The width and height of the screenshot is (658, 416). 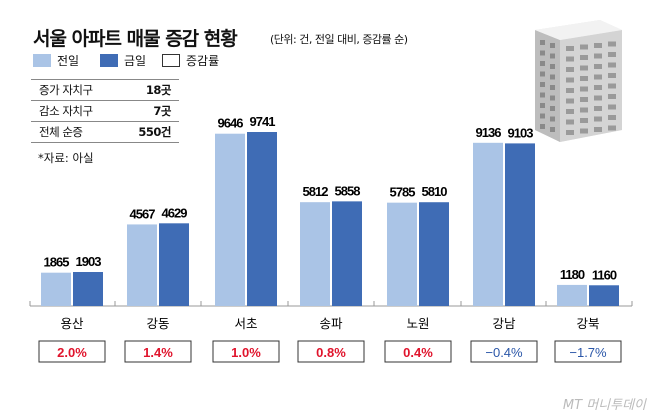 What do you see at coordinates (604, 274) in the screenshot?
I see `bar-value-label: 1160` at bounding box center [604, 274].